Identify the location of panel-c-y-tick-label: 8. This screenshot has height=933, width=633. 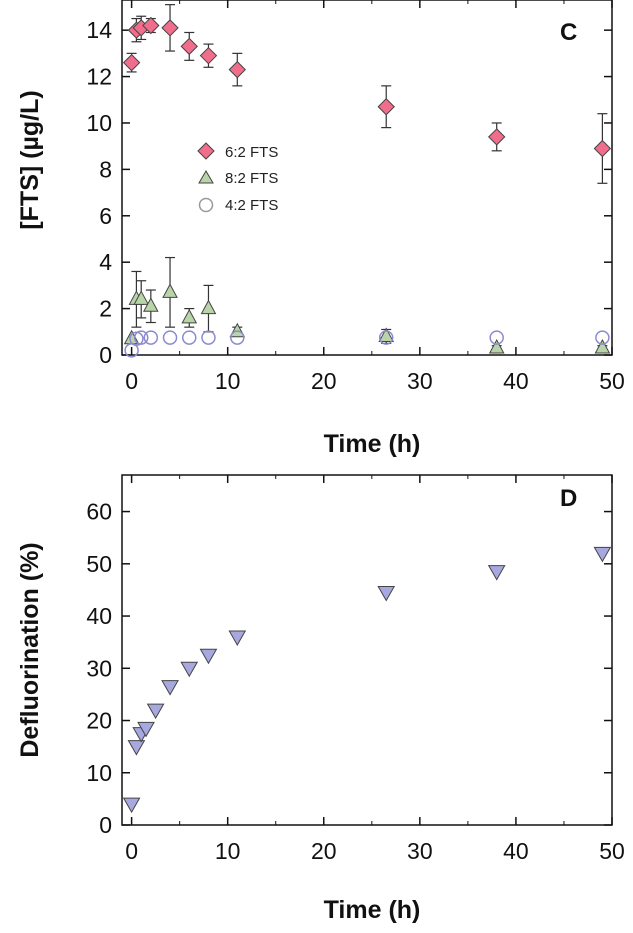
(105, 169).